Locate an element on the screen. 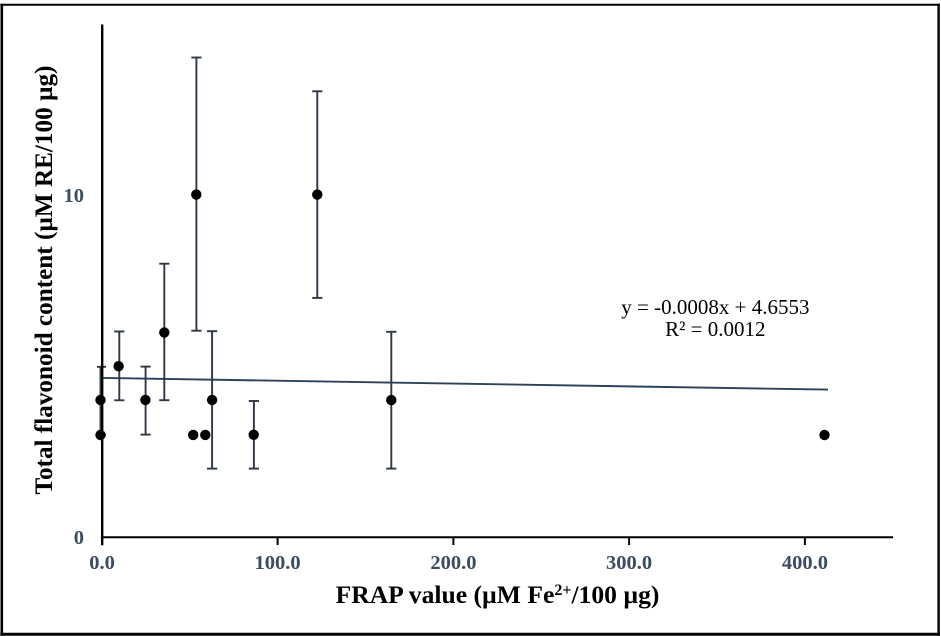 The image size is (941, 636). svg-text: 10 is located at coordinates (74, 196).